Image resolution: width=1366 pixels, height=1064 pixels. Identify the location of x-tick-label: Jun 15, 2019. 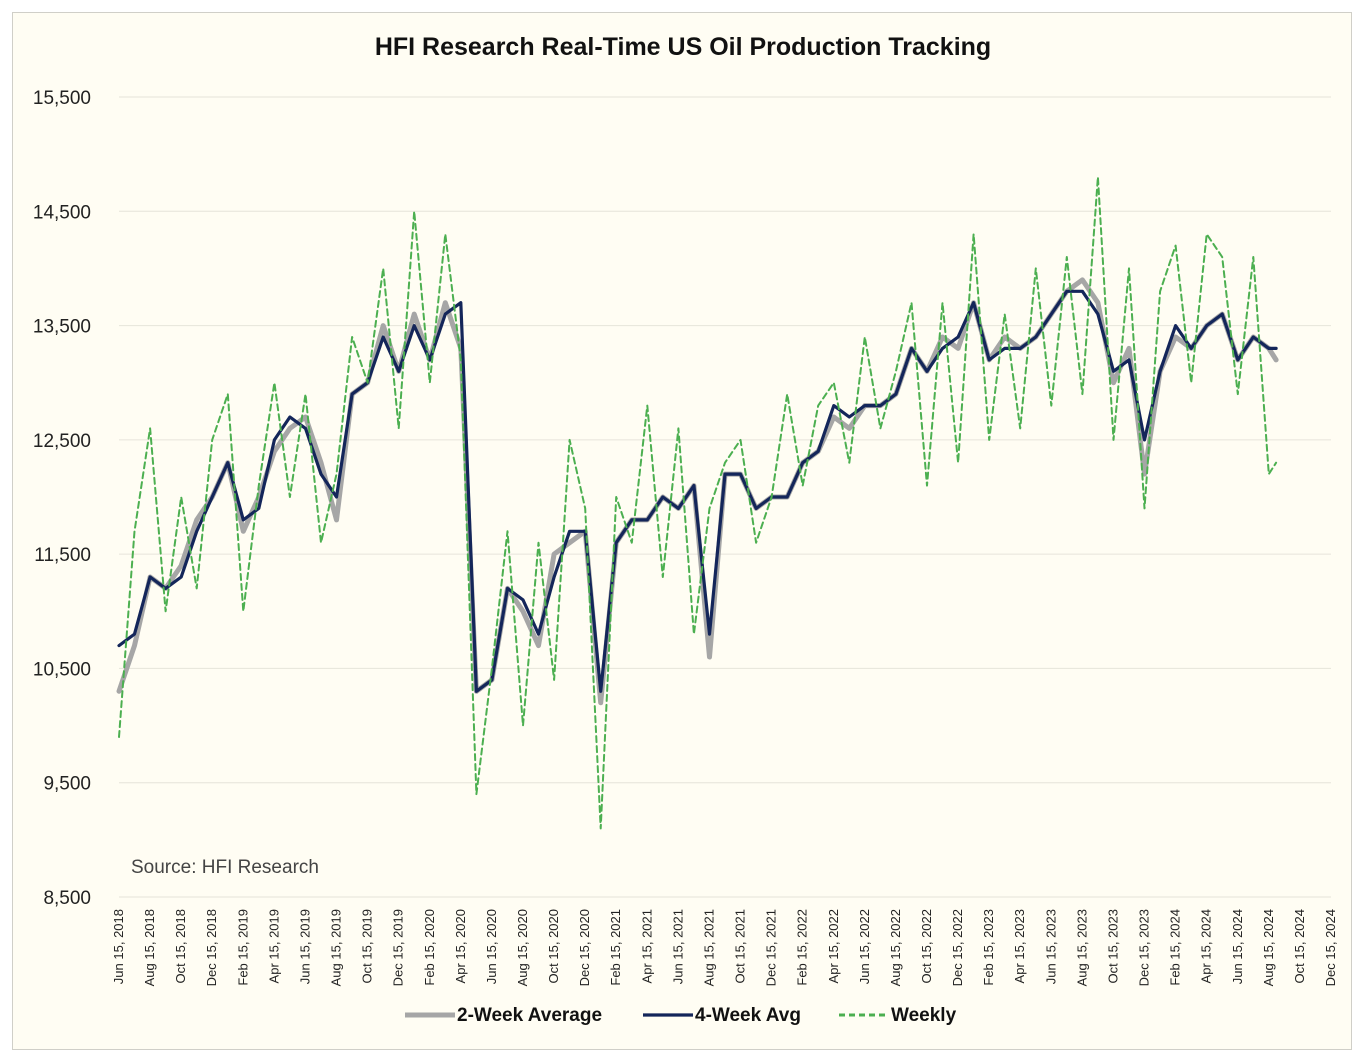
(304, 946).